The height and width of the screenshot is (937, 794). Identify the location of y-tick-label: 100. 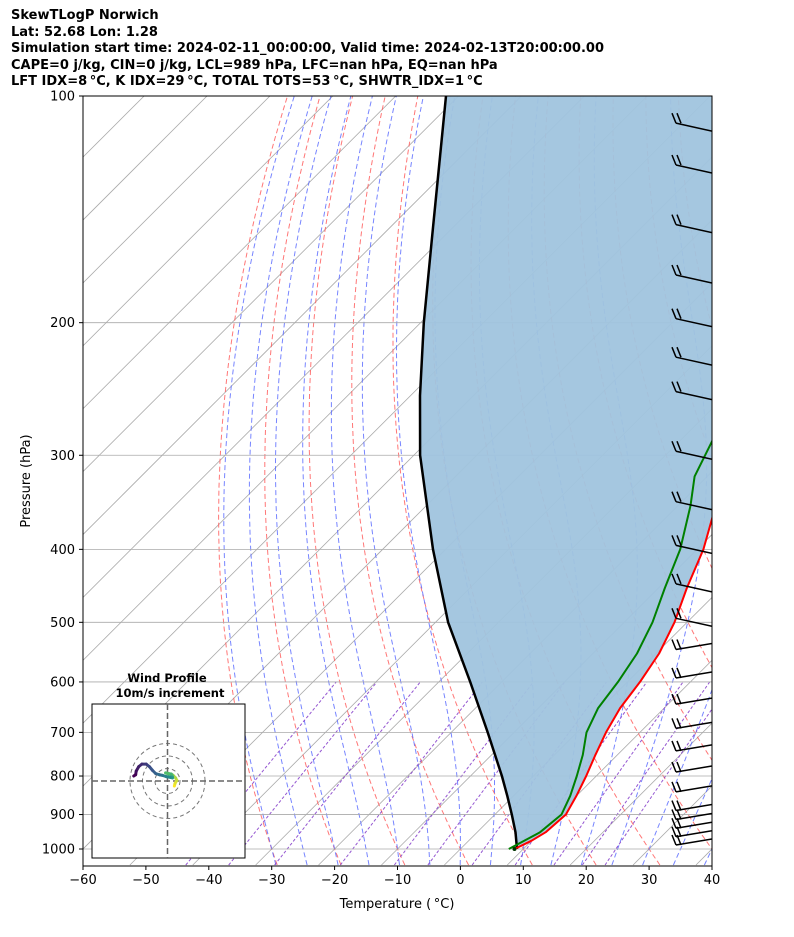
(62, 97).